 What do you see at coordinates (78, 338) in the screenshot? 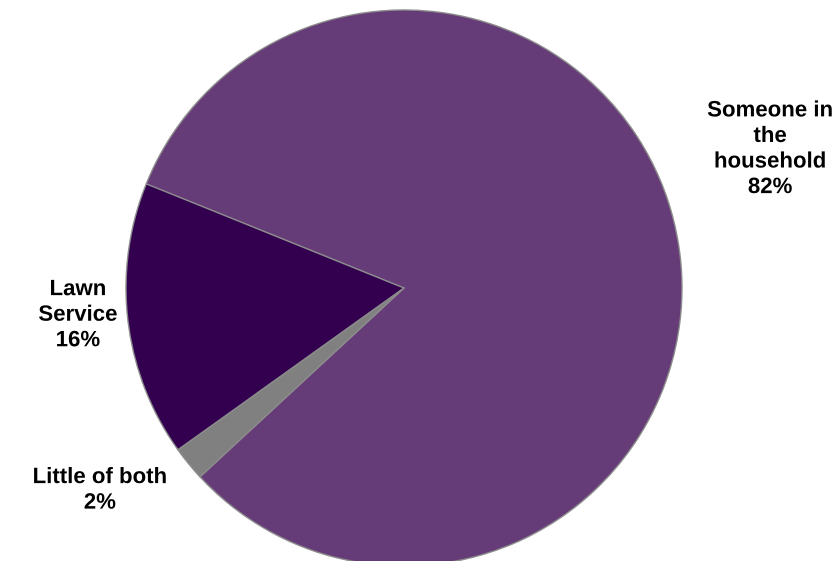
I see `data-label: 16%` at bounding box center [78, 338].